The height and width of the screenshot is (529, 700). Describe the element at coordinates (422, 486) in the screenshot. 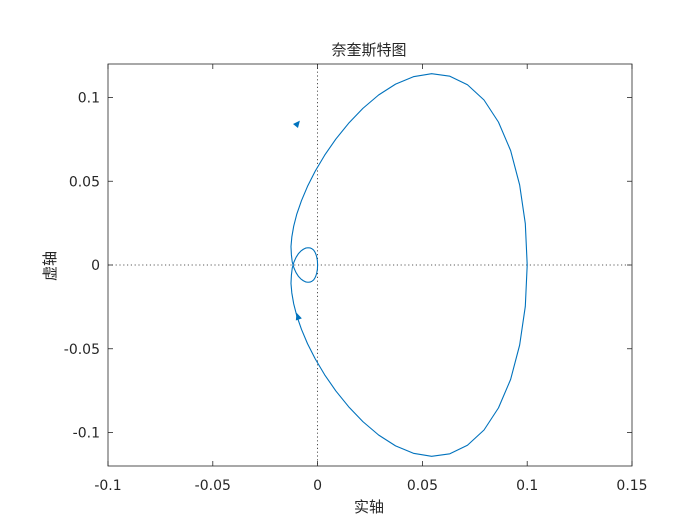

I see `x-tick-label: 0.05` at that location.